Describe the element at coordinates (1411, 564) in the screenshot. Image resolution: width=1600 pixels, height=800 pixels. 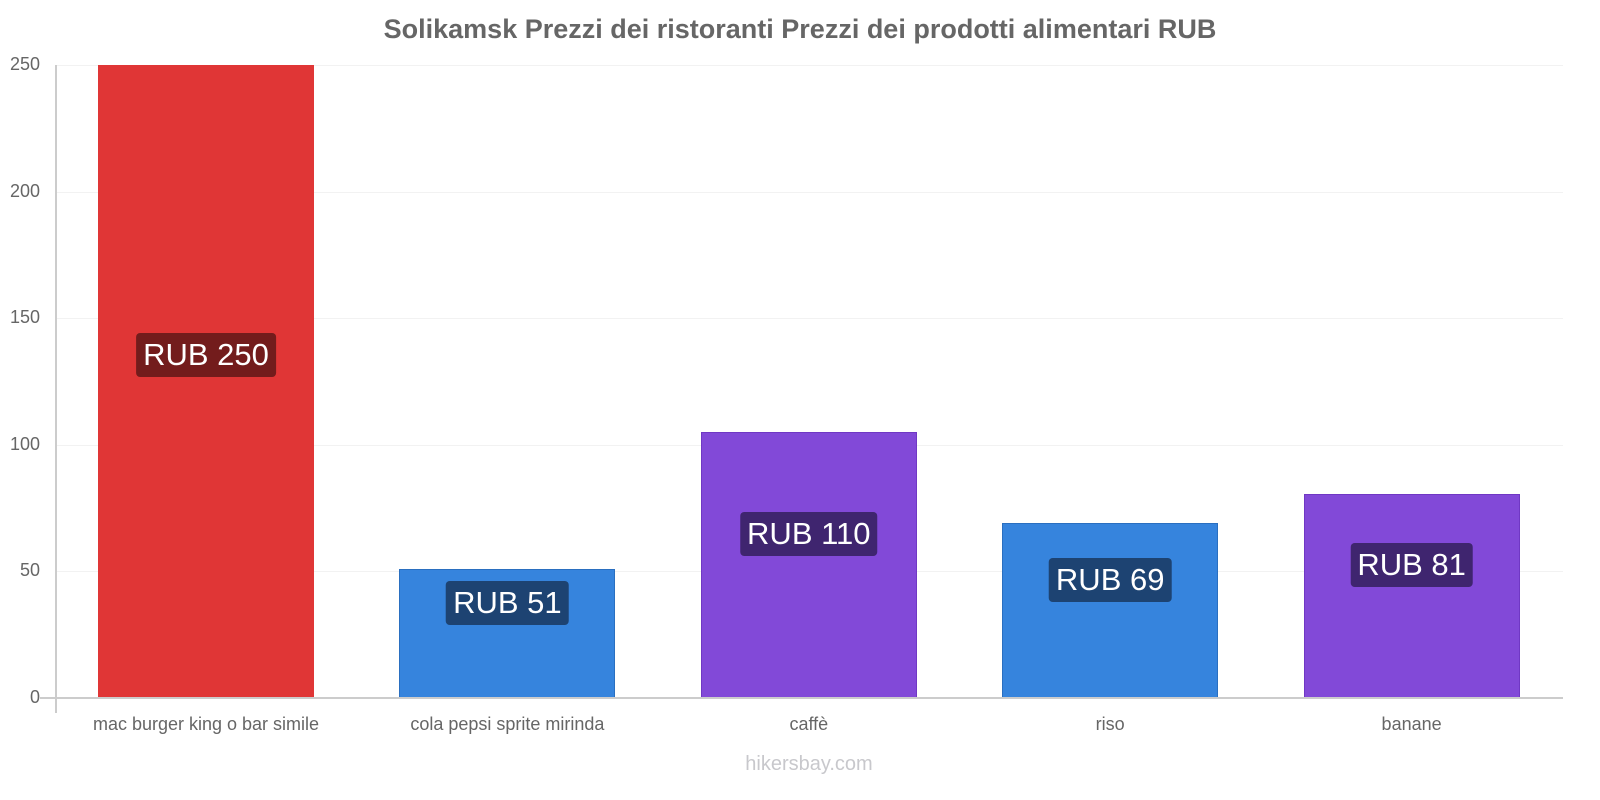
I see `bar-value-label: RUB 81` at that location.